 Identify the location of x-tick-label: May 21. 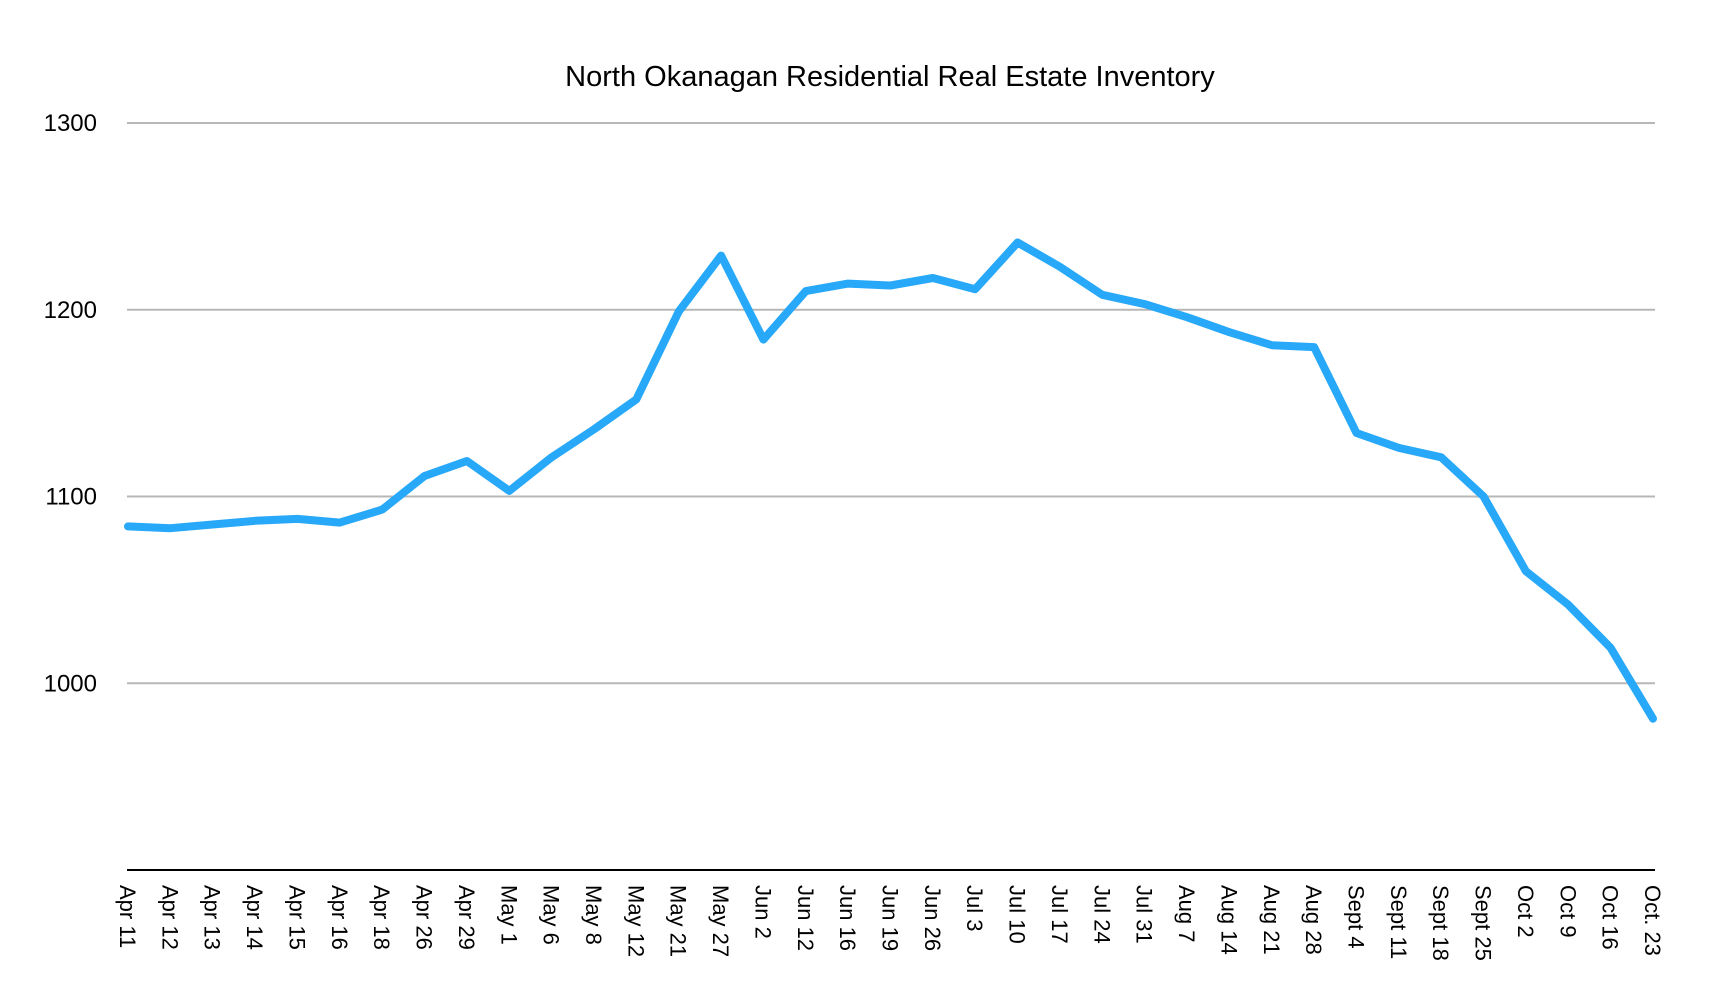
(678, 921).